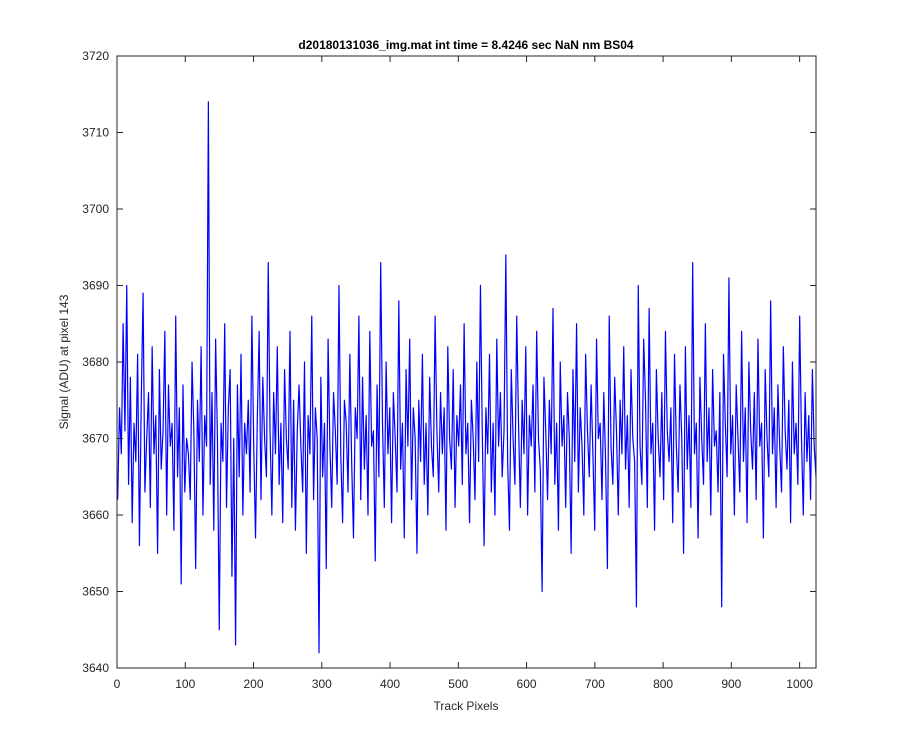 This screenshot has height=755, width=900. What do you see at coordinates (95, 56) in the screenshot?
I see `y-tick-label: 3720` at bounding box center [95, 56].